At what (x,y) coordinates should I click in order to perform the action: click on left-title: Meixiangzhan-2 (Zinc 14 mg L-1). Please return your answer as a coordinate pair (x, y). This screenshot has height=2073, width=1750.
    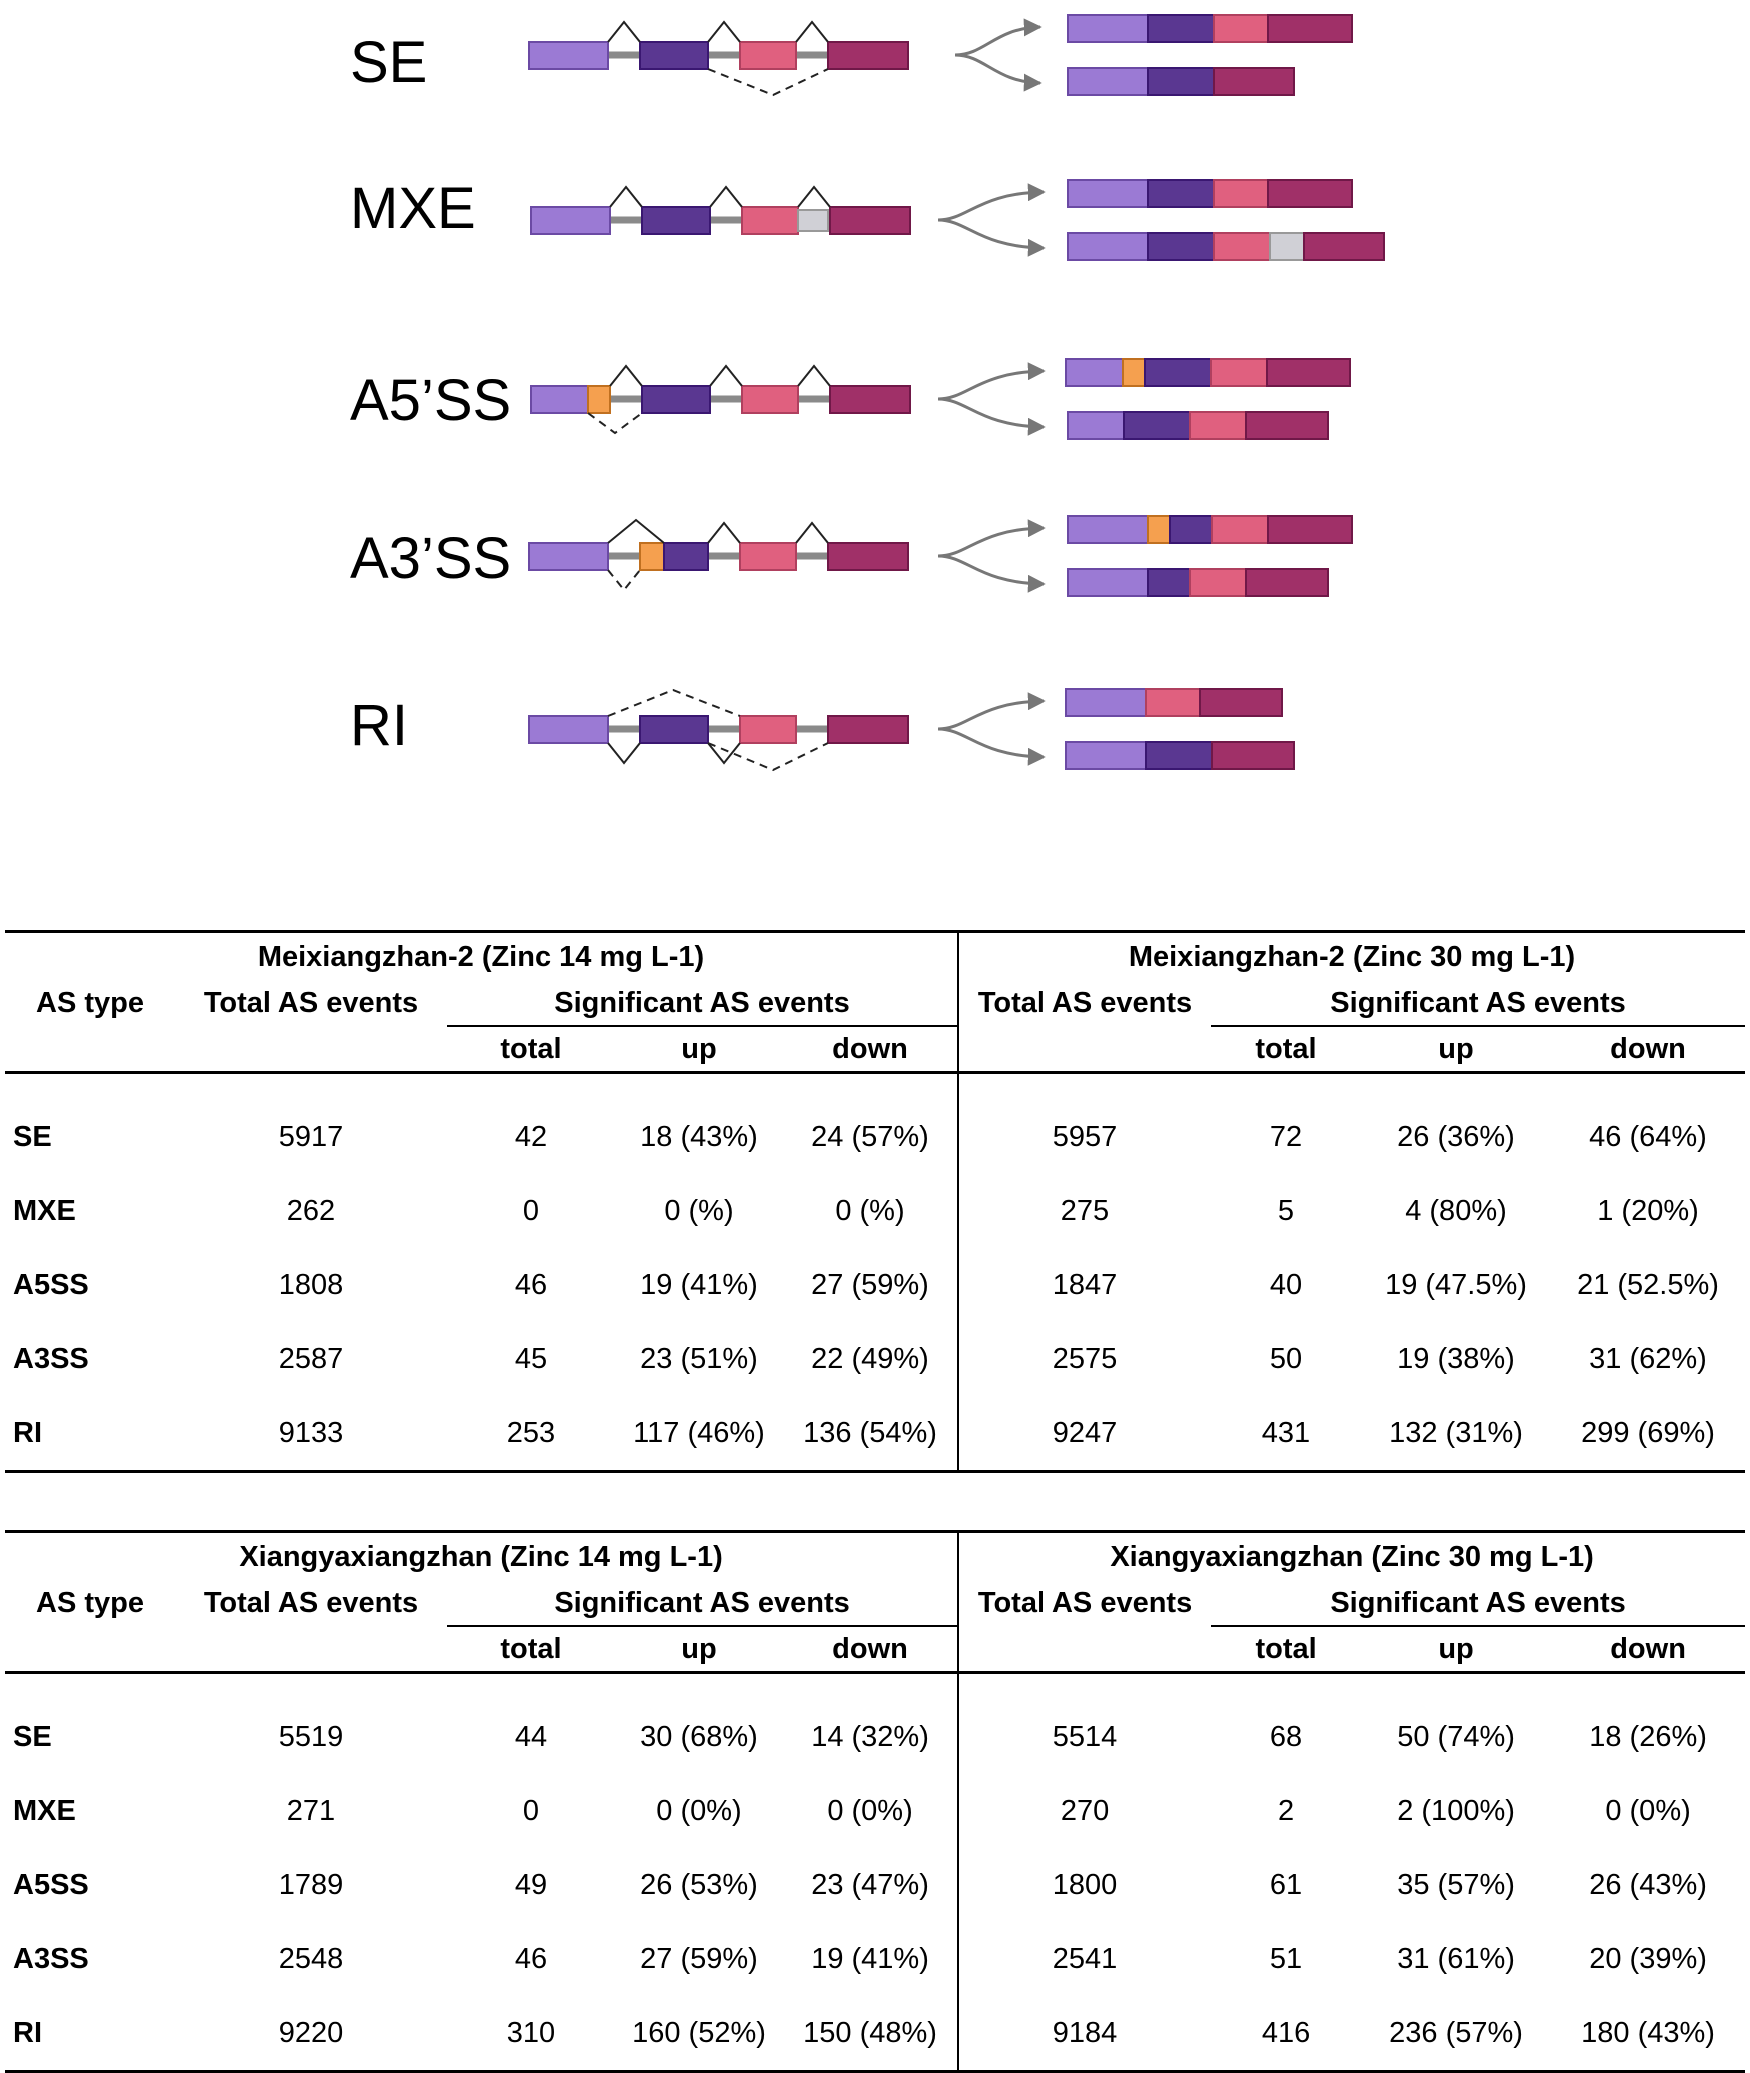
    Looking at the image, I should click on (482, 955).